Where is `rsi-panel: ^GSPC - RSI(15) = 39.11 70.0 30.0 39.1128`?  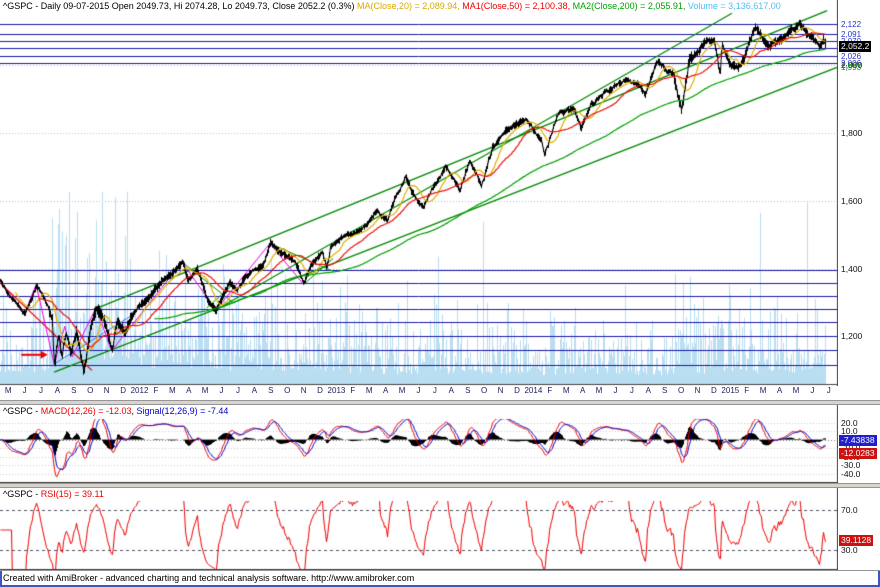 rsi-panel: ^GSPC - RSI(15) = 39.11 70.0 30.0 39.1128 is located at coordinates (440, 529).